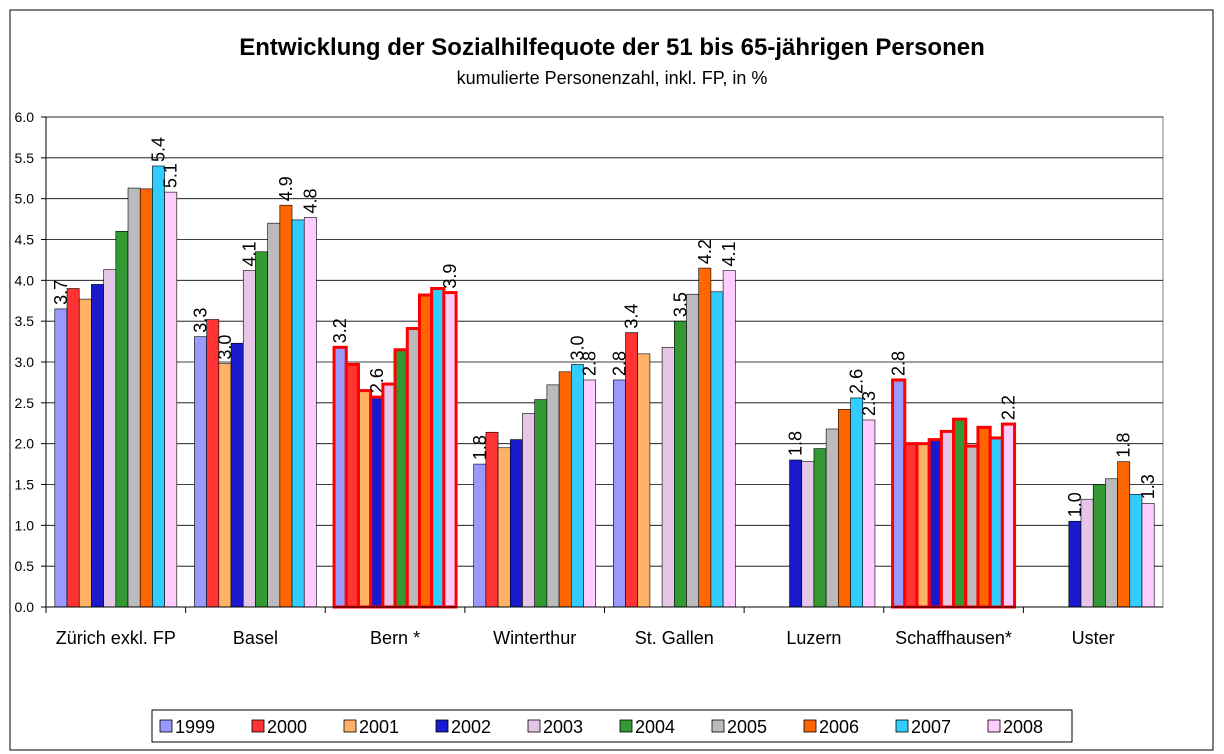 The image size is (1224, 754). What do you see at coordinates (471, 727) in the screenshot?
I see `legend-label: 2002` at bounding box center [471, 727].